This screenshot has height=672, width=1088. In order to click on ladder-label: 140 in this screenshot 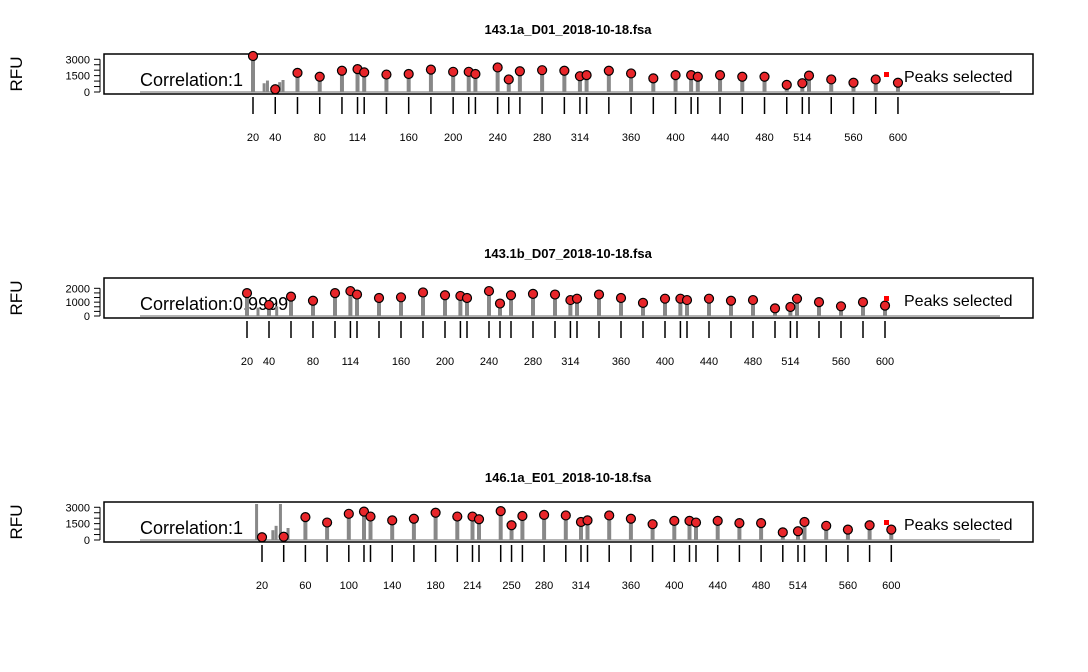, I will do `click(392, 586)`.